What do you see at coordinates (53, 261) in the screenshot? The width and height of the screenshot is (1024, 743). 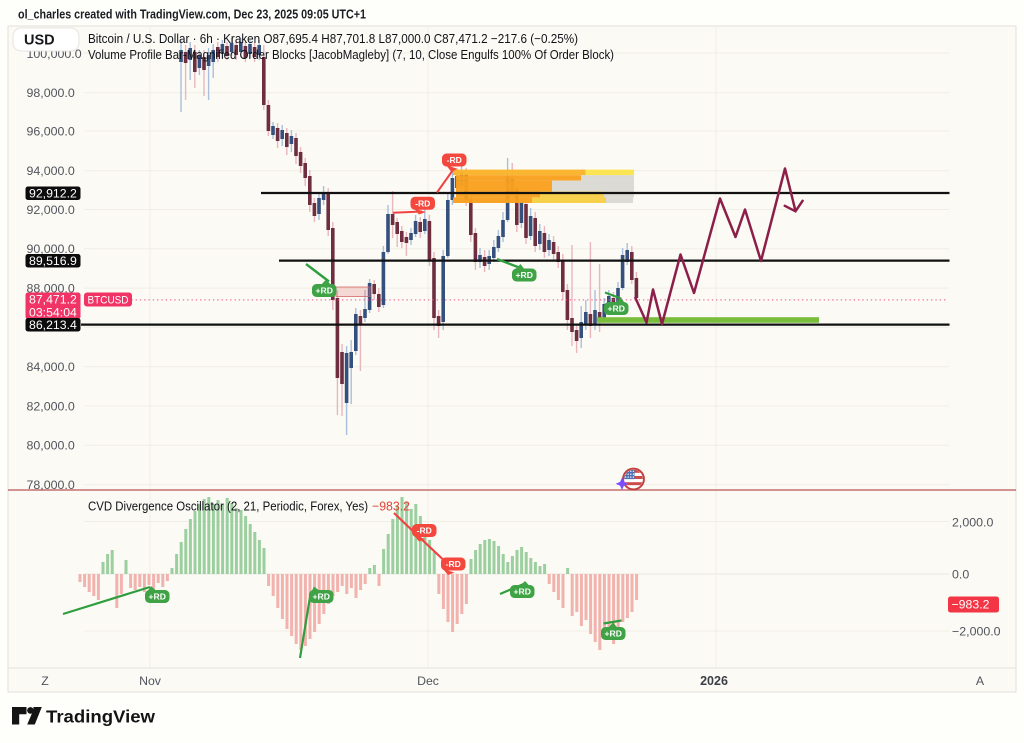 I see `svg-text: 89,516.9` at bounding box center [53, 261].